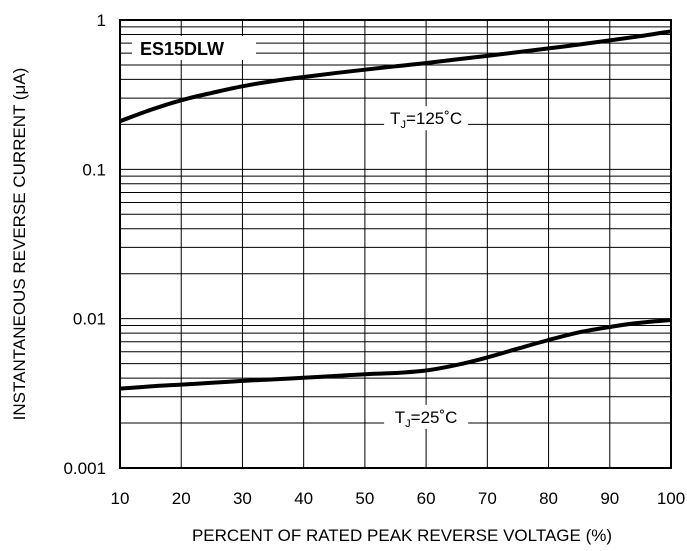 The width and height of the screenshot is (687, 551). I want to click on x-tick-labels: 10 20 30 40 50 60 70 80 90 100, so click(398, 498).